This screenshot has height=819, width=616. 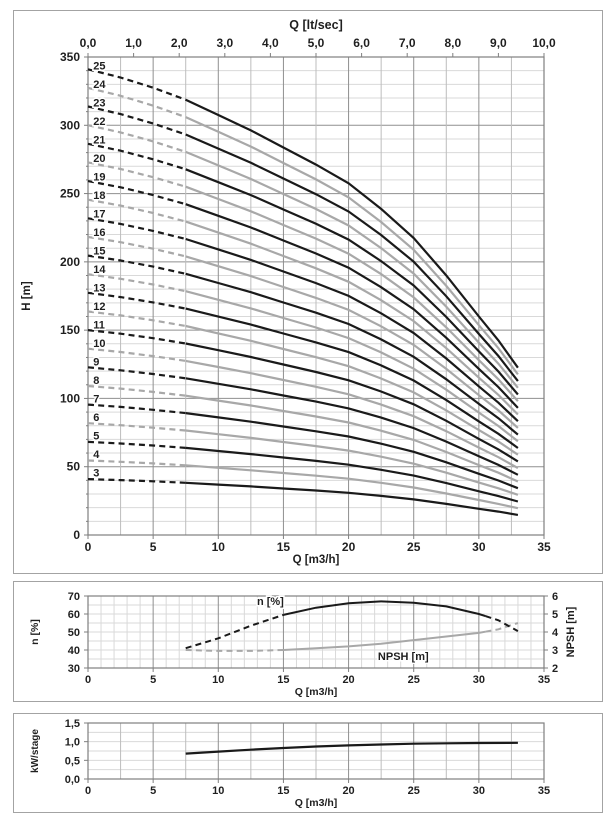 What do you see at coordinates (96, 474) in the screenshot?
I see `stage-label-3: 3` at bounding box center [96, 474].